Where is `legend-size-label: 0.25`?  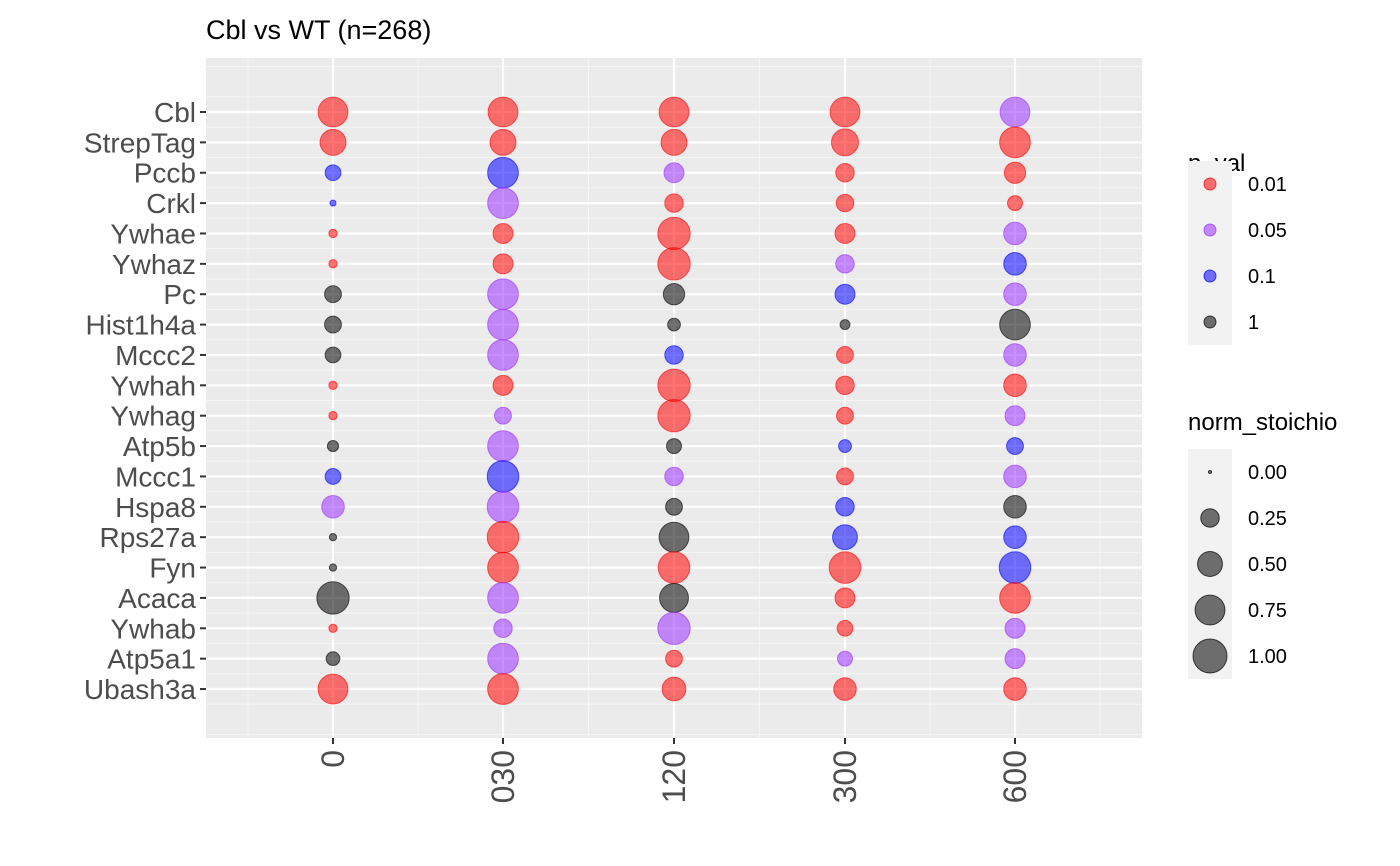
legend-size-label: 0.25 is located at coordinates (1267, 519).